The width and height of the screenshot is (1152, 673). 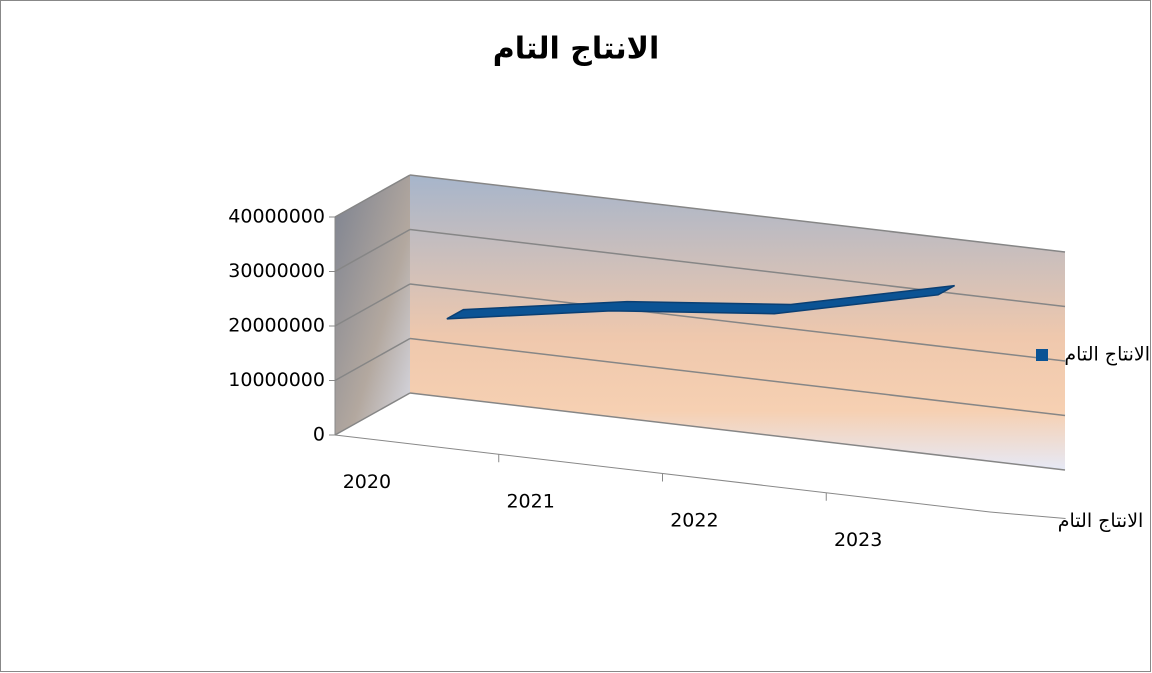 I want to click on y-tick-label: 10000000, so click(x=276, y=380).